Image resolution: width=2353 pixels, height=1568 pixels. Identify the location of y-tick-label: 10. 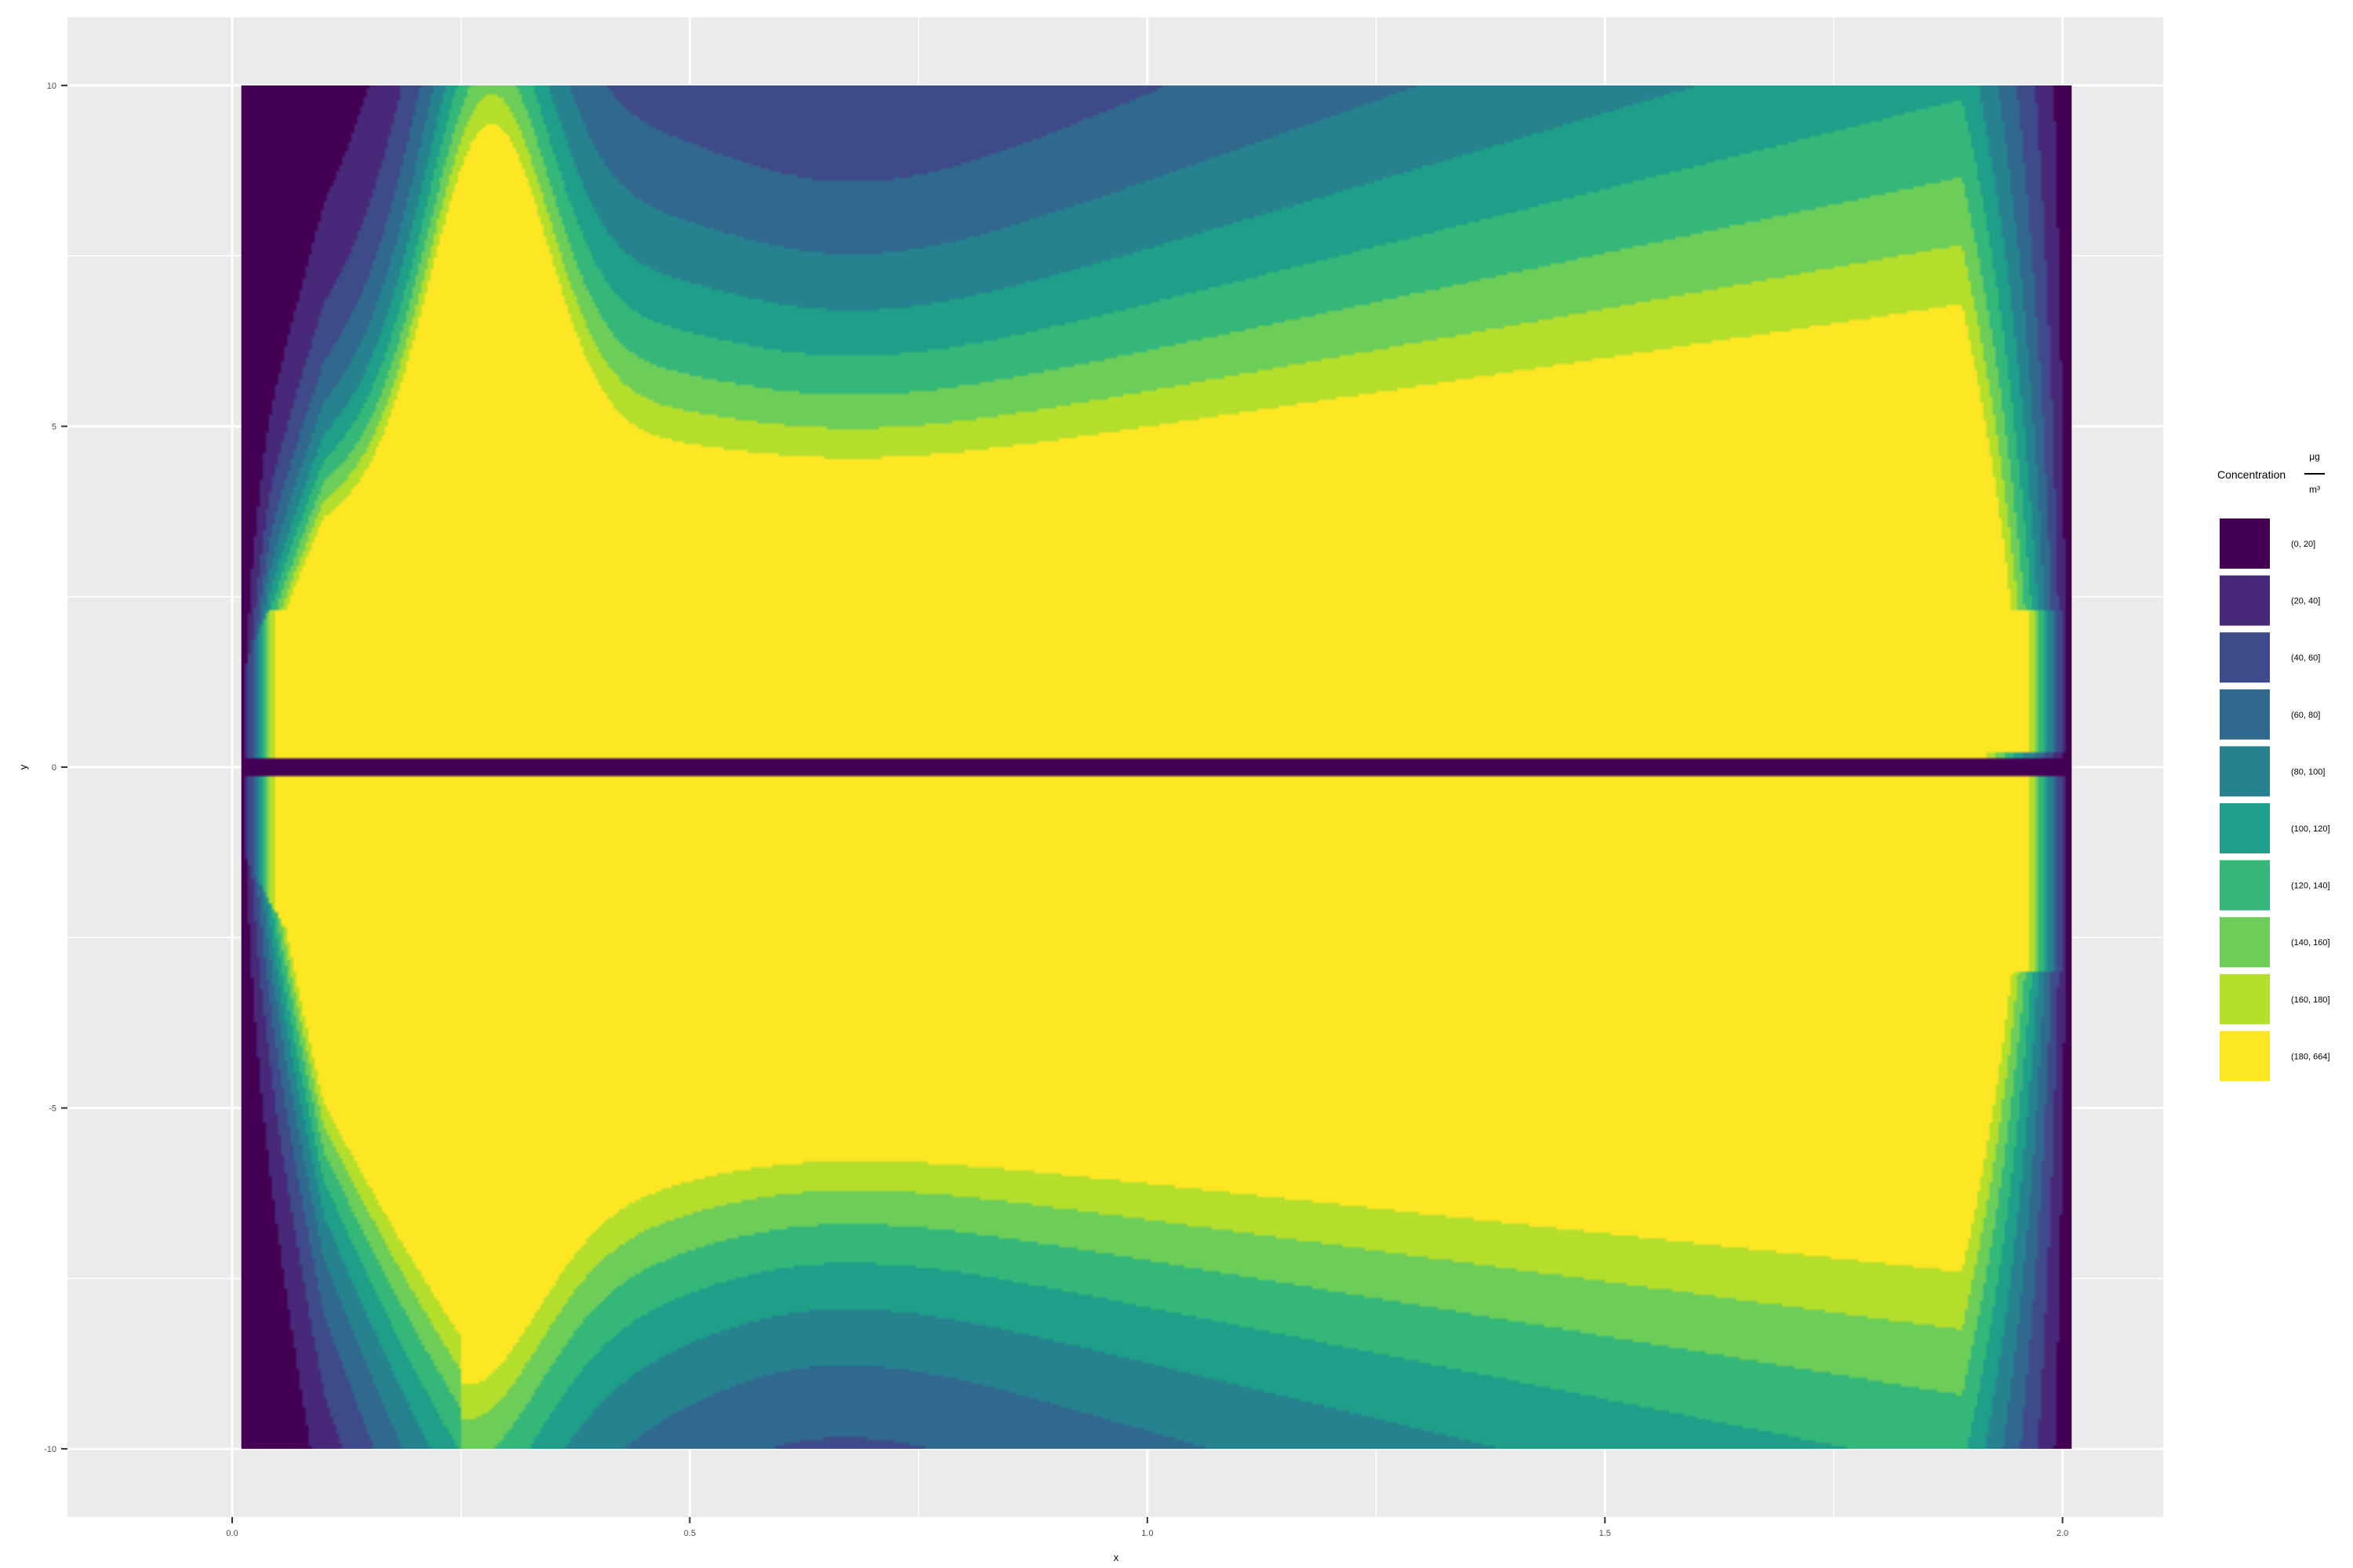
(51, 86).